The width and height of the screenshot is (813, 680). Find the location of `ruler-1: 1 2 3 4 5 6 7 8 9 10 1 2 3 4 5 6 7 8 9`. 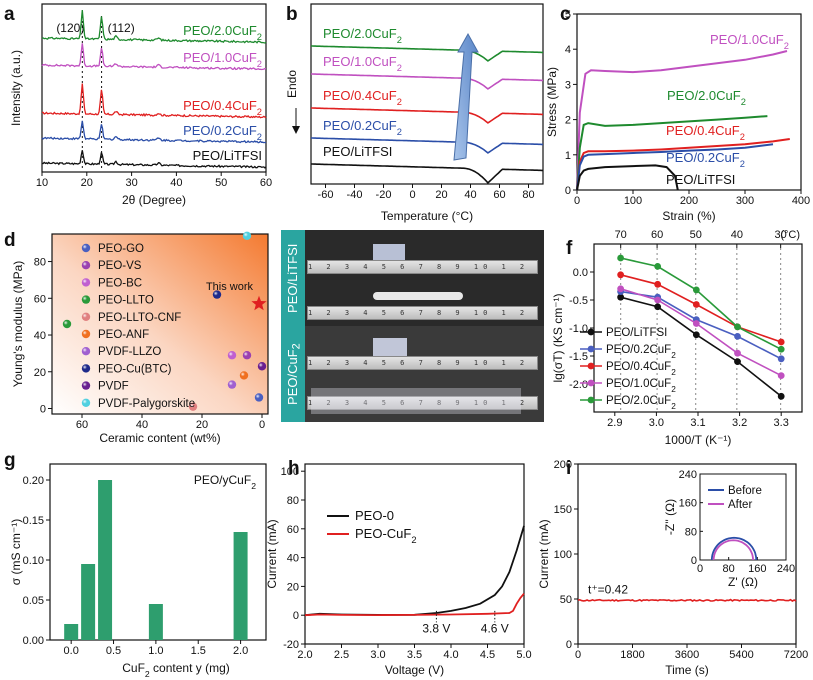

ruler-1: 1 2 3 4 5 6 7 8 9 10 1 2 3 4 5 6 7 8 9 is located at coordinates (422, 267).